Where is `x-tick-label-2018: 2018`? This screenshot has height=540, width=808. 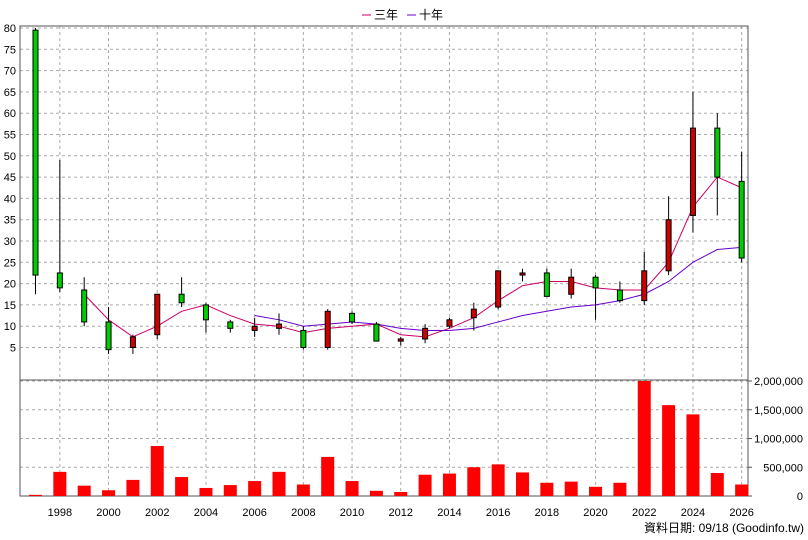
x-tick-label-2018: 2018 is located at coordinates (547, 513).